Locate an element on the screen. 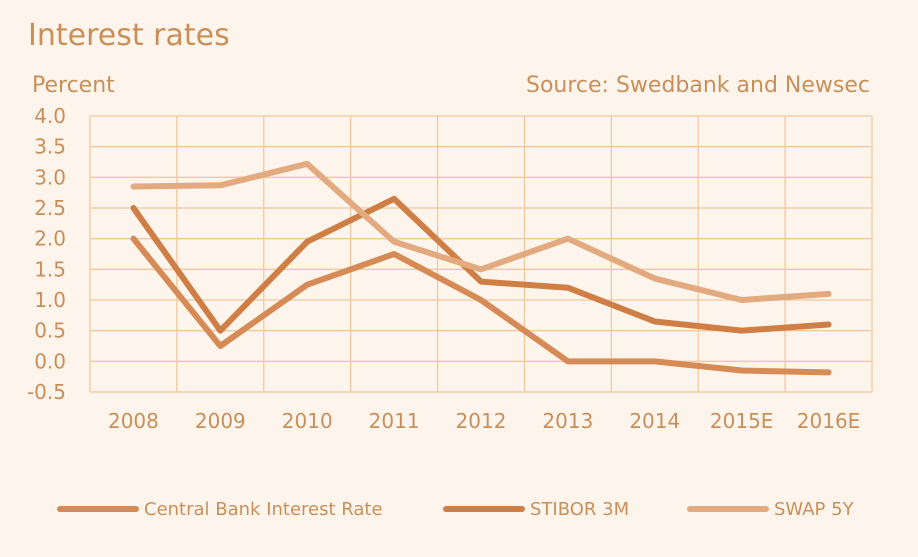 The width and height of the screenshot is (918, 557). x-tick-label: 2013 is located at coordinates (567, 421).